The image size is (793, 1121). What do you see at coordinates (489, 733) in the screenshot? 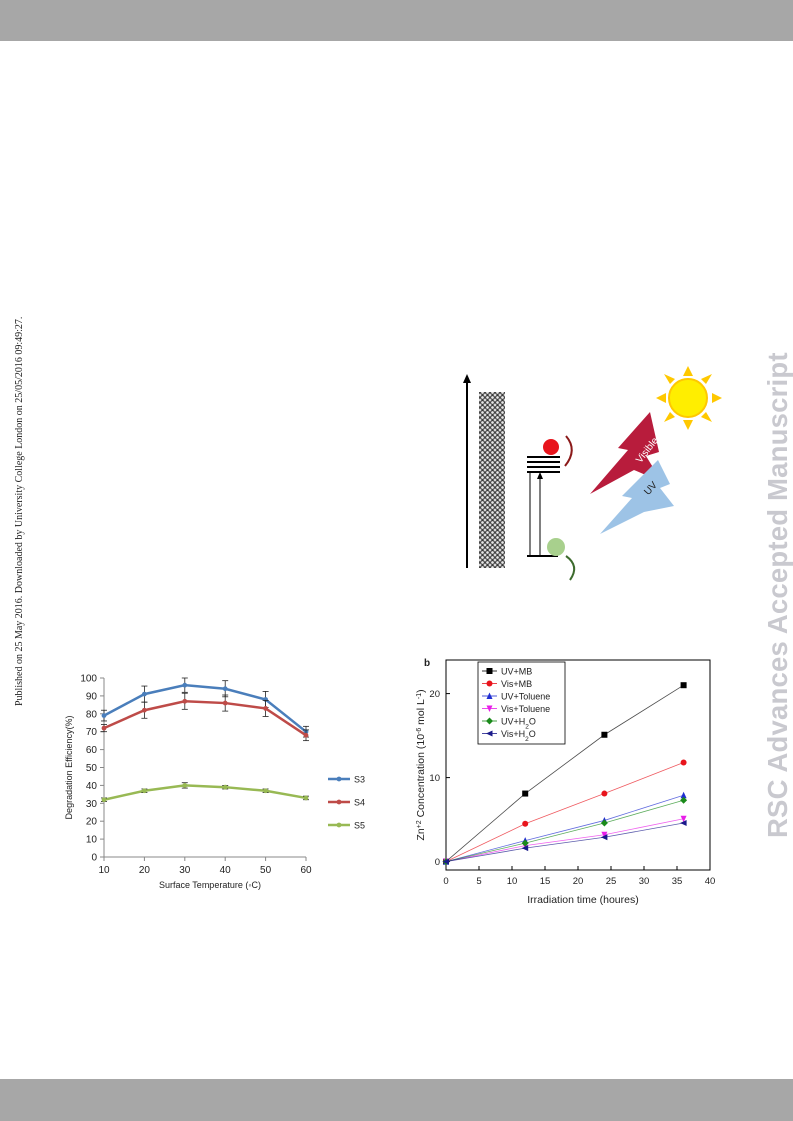
I see `legend-marker-Vis+H2O` at bounding box center [489, 733].